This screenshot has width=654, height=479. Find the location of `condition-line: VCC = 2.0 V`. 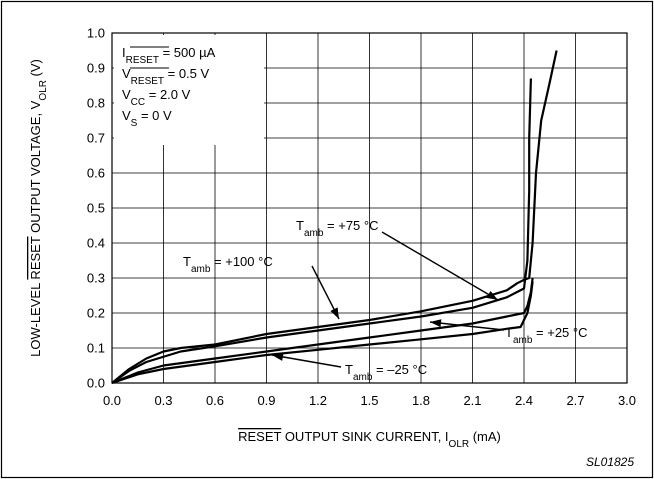

condition-line: VCC = 2.0 V is located at coordinates (156, 97).